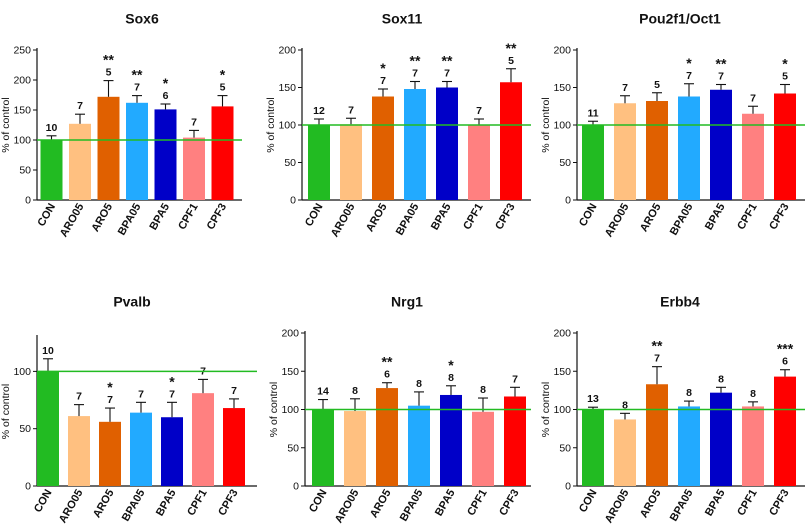 Image resolution: width=809 pixels, height=528 pixels. What do you see at coordinates (592, 113) in the screenshot?
I see `n-label: 11` at bounding box center [592, 113].